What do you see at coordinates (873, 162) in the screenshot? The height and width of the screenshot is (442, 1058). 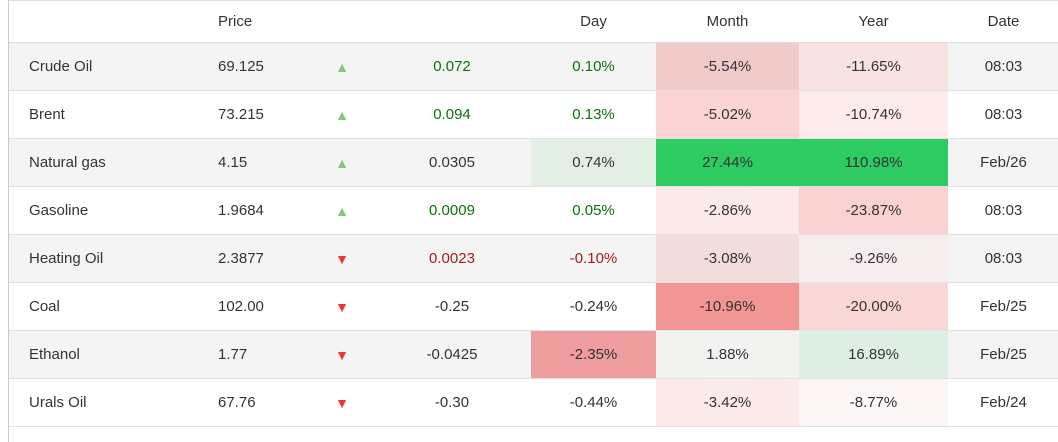 I see `year-percent-cell: 110.98%` at bounding box center [873, 162].